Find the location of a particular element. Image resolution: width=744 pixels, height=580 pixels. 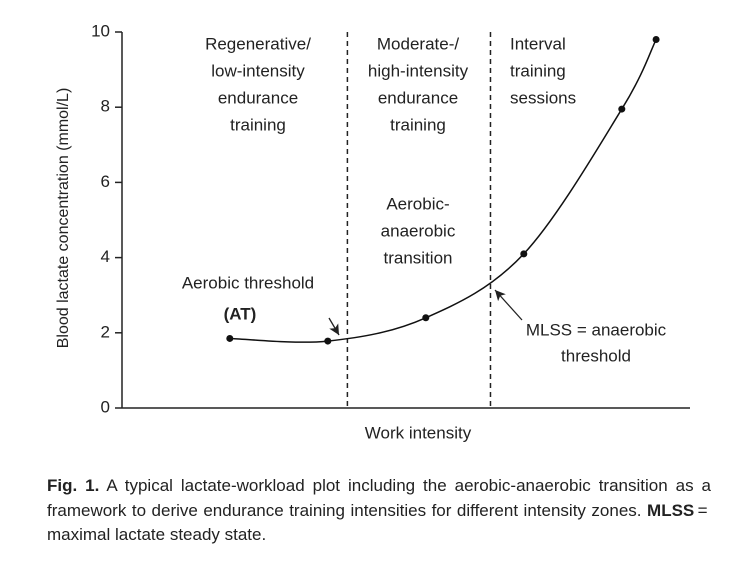

at-arrow is located at coordinates (334, 326).